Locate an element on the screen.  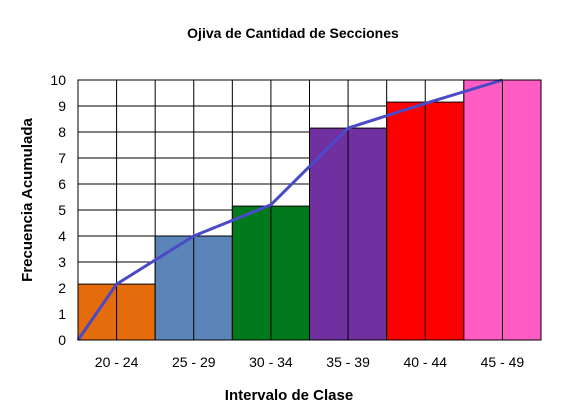
x-tick-label: 45 - 49 is located at coordinates (503, 362).